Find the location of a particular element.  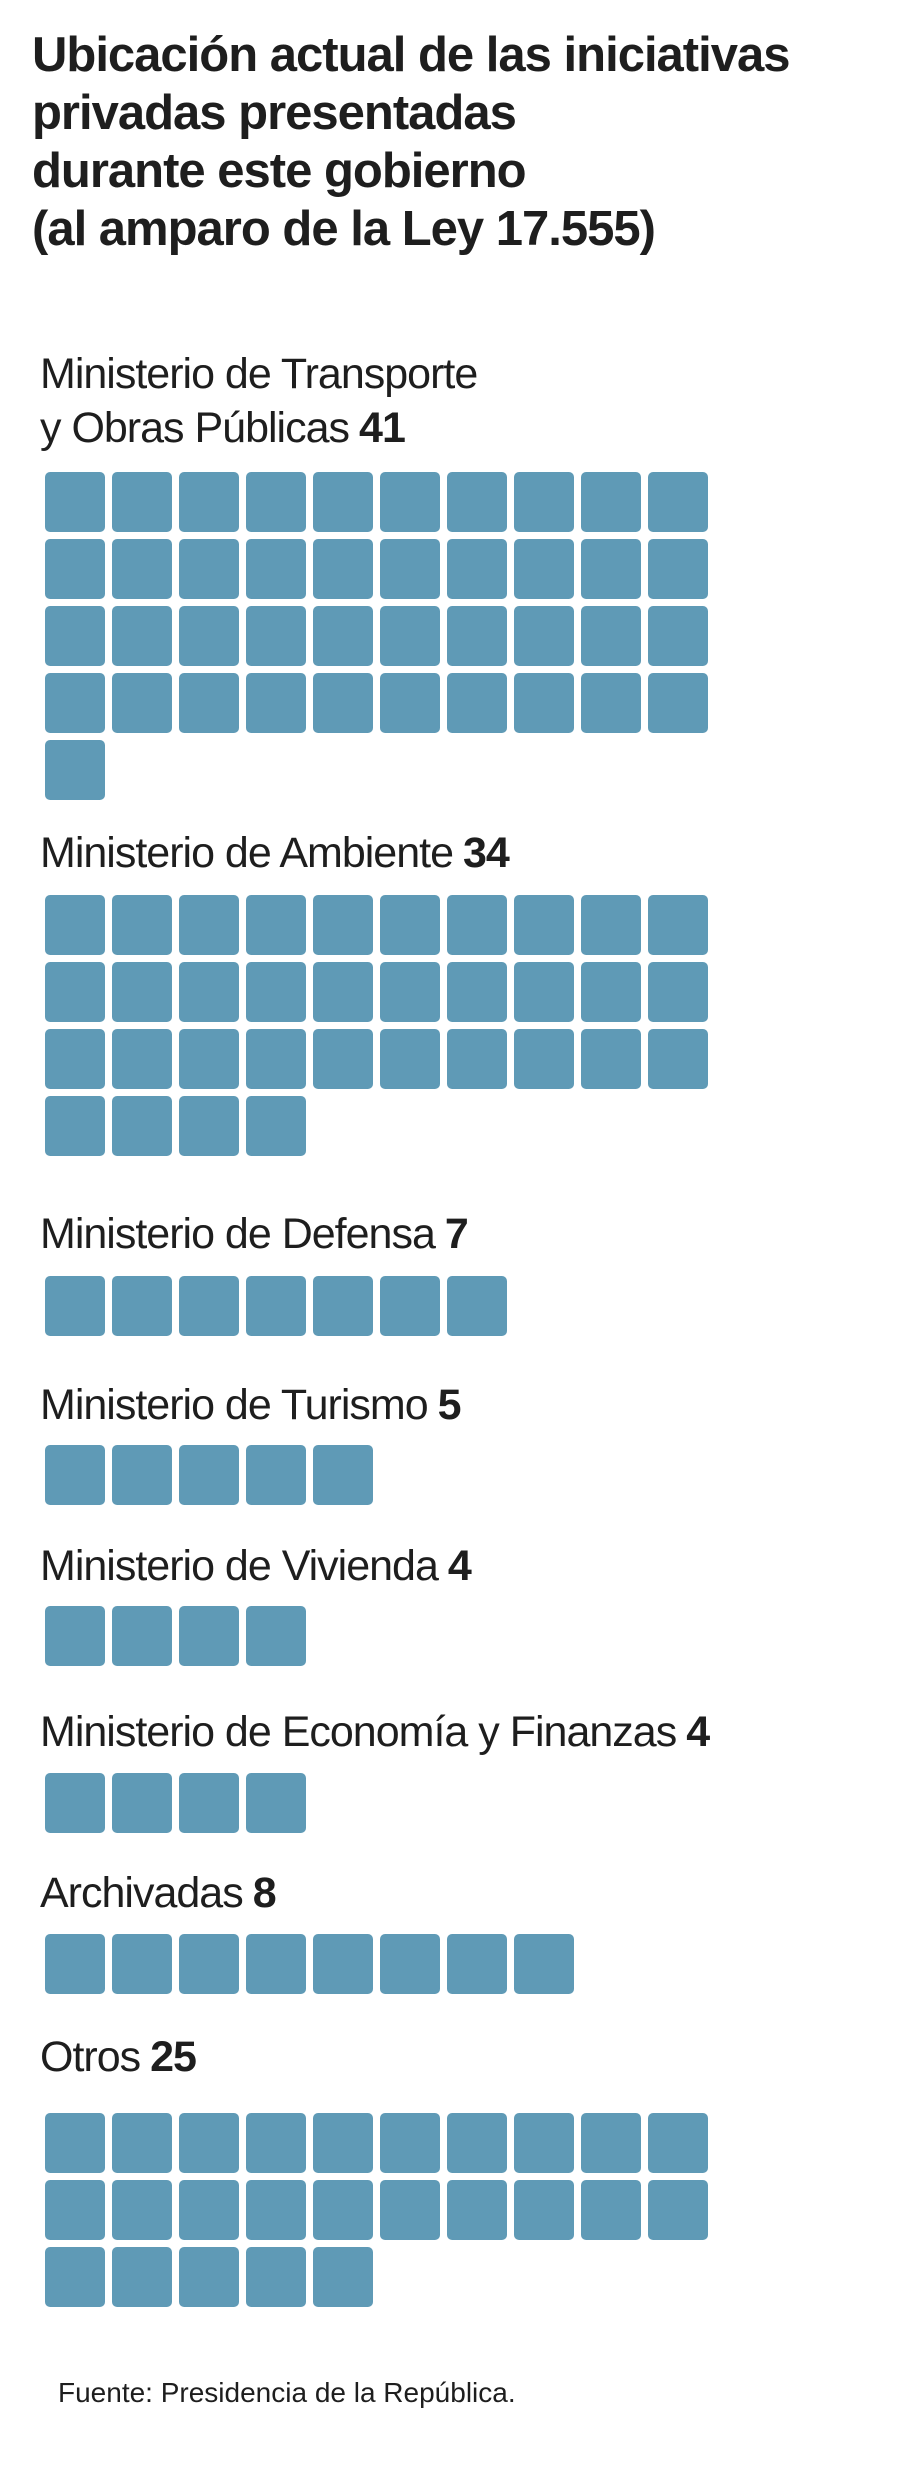

category-label-turismo: Ministerio de Turismo 5 is located at coordinates (251, 1405).